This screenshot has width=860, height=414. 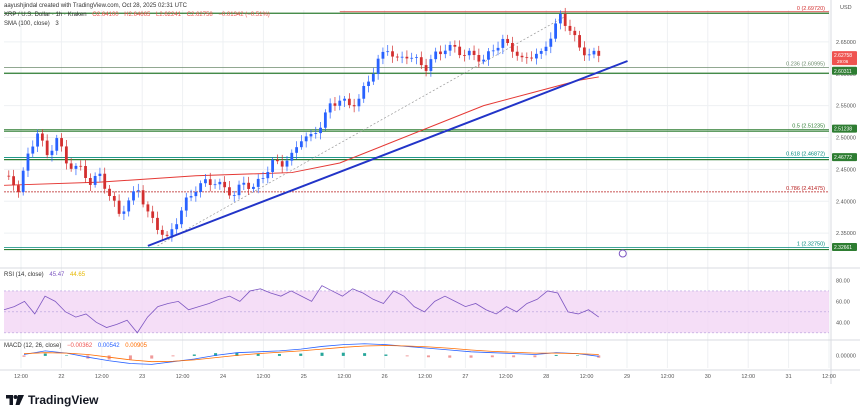 What do you see at coordinates (622, 253) in the screenshot?
I see `event-marker-icon` at bounding box center [622, 253].